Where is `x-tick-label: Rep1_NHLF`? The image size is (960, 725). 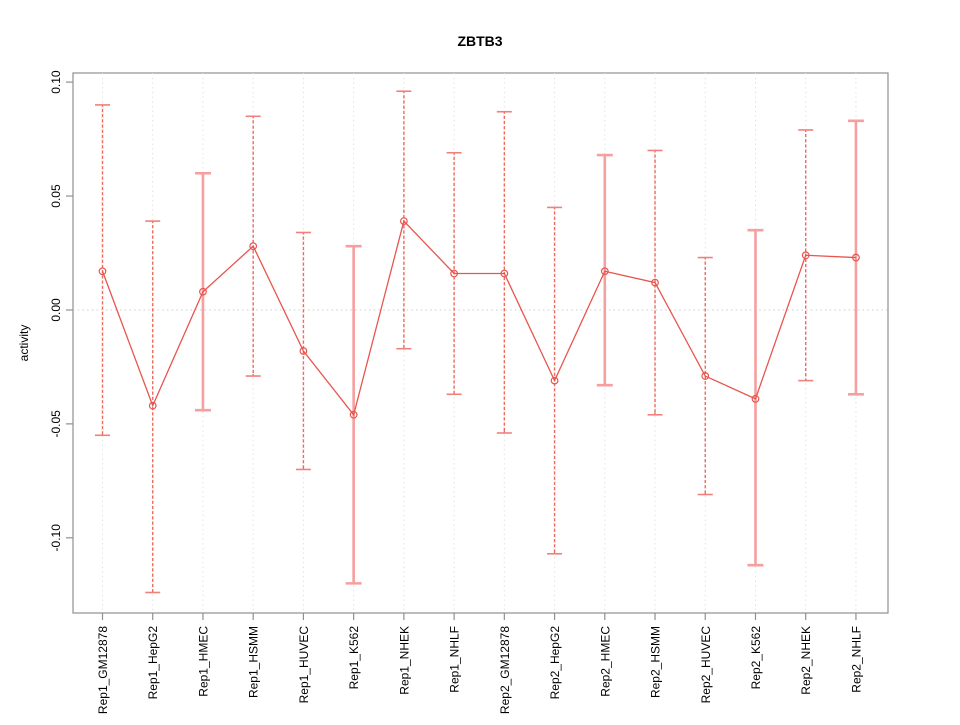 x-tick-label: Rep1_NHLF is located at coordinates (455, 659).